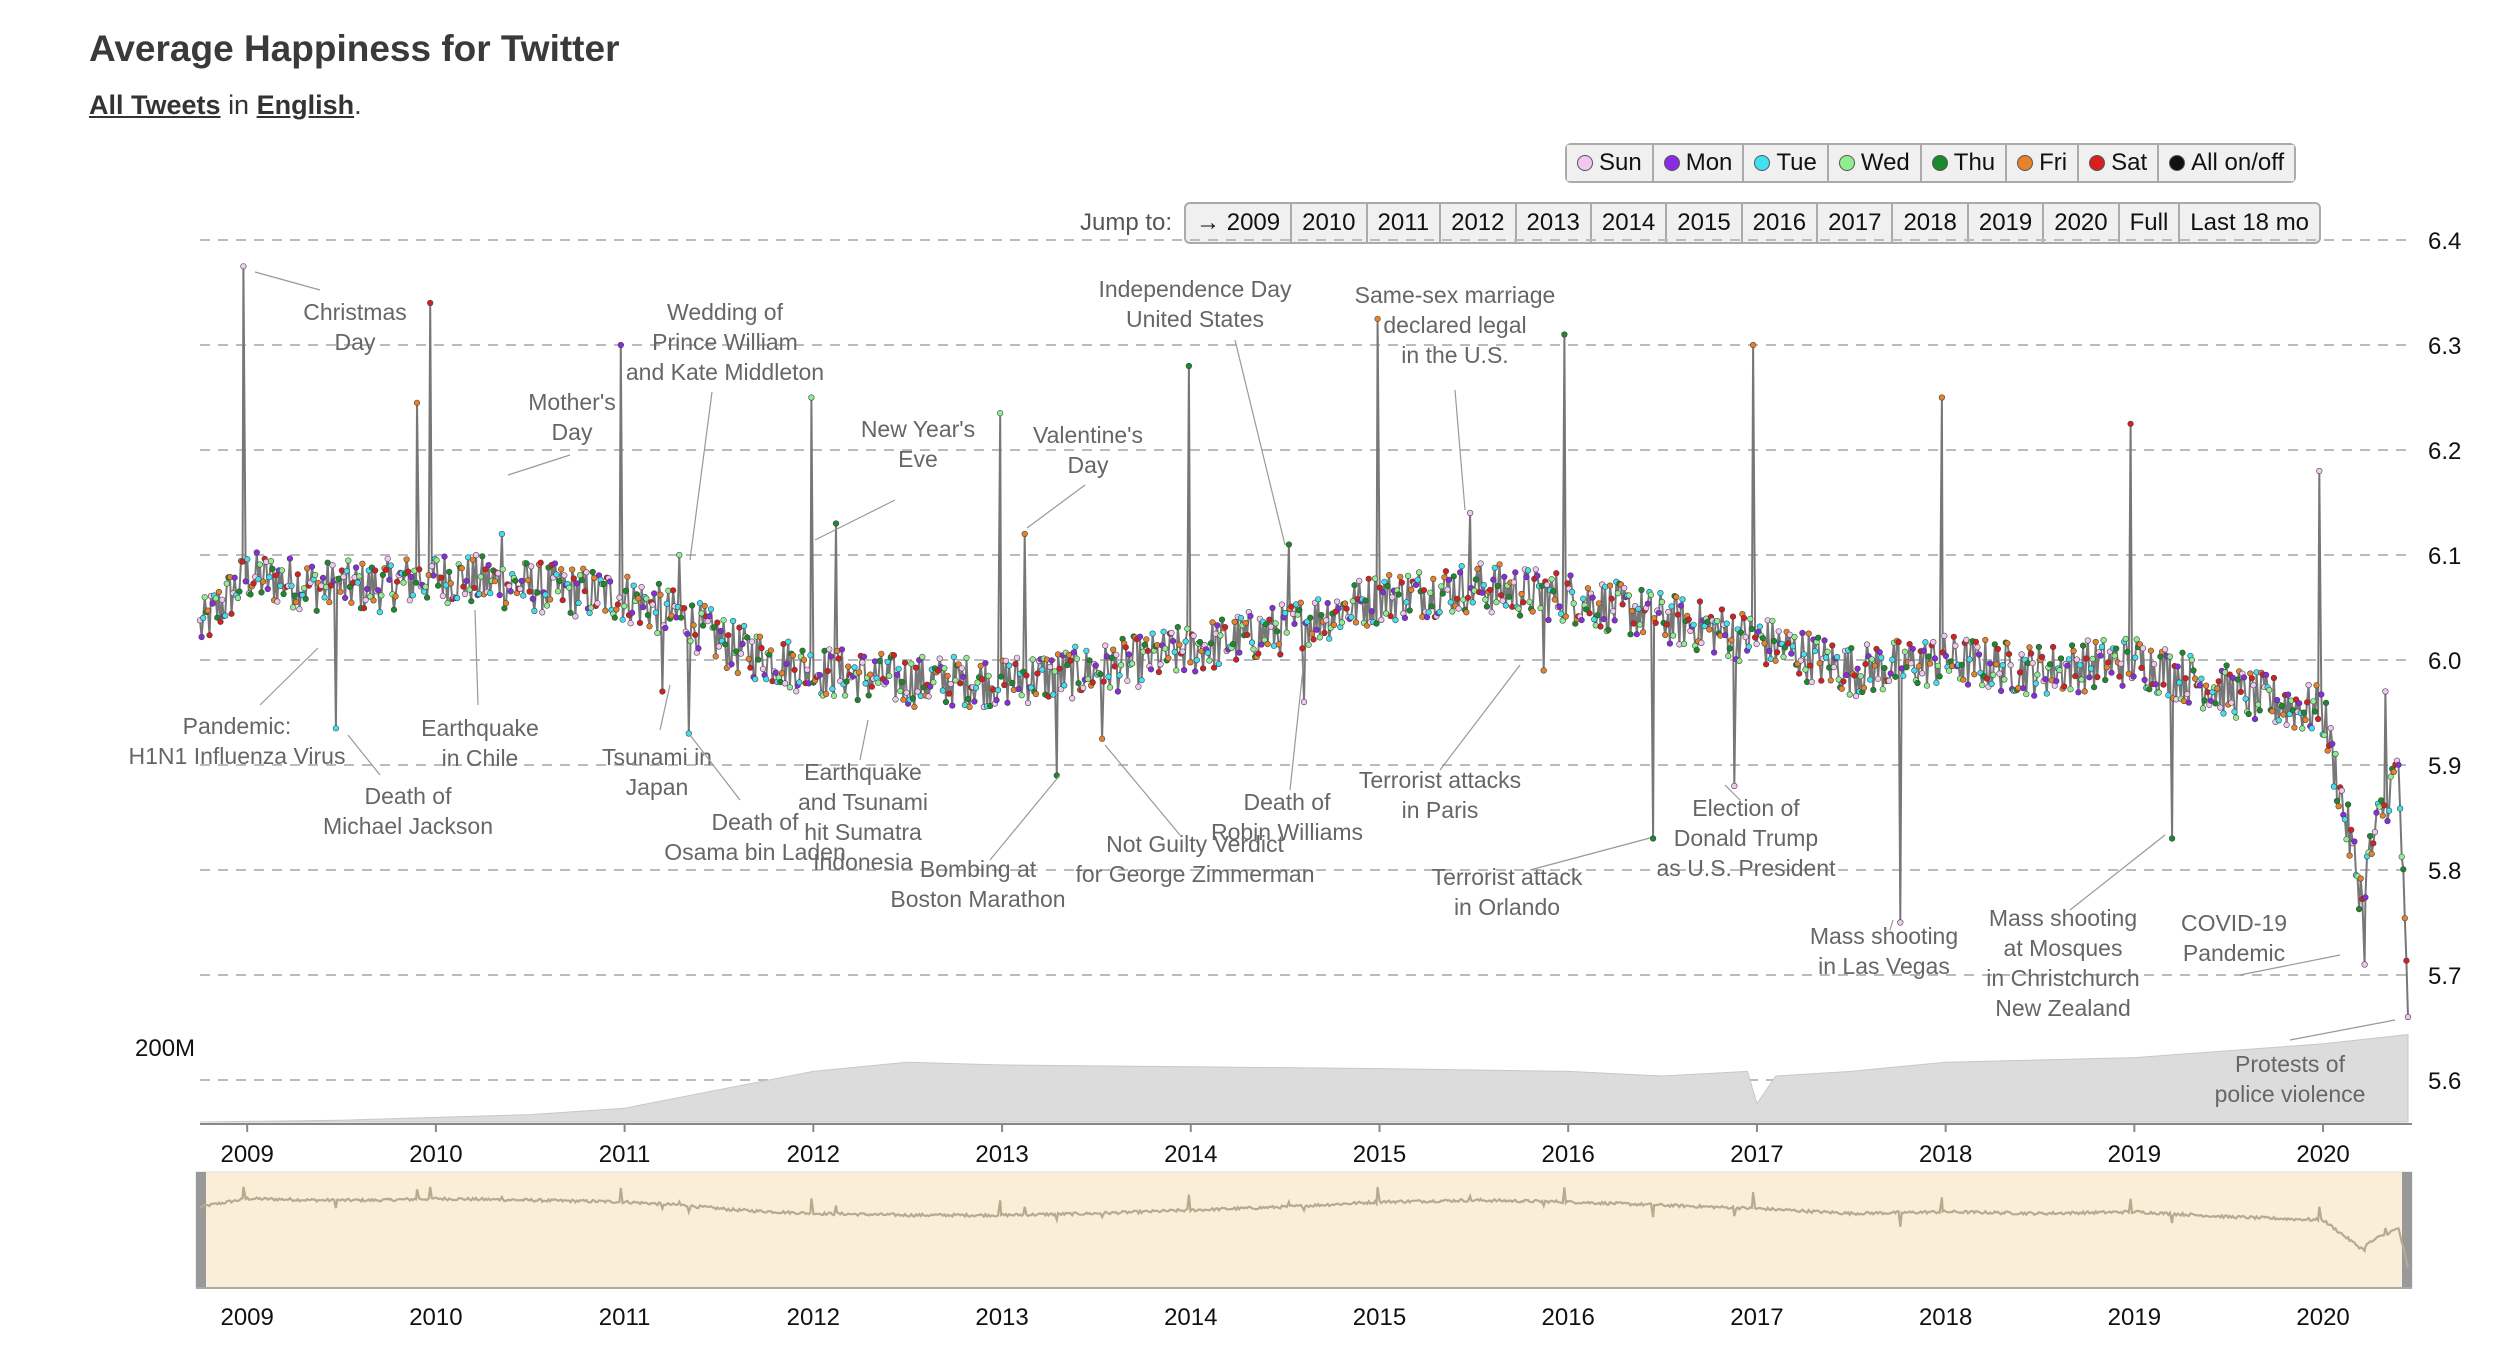  I want to click on jump-button-2014: 2014, so click(1630, 223).